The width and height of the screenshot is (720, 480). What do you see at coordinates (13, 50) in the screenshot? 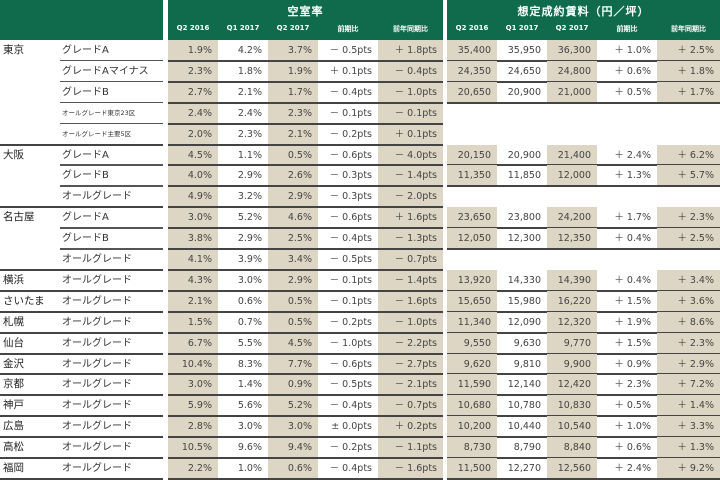
I see `city-name: 東京` at bounding box center [13, 50].